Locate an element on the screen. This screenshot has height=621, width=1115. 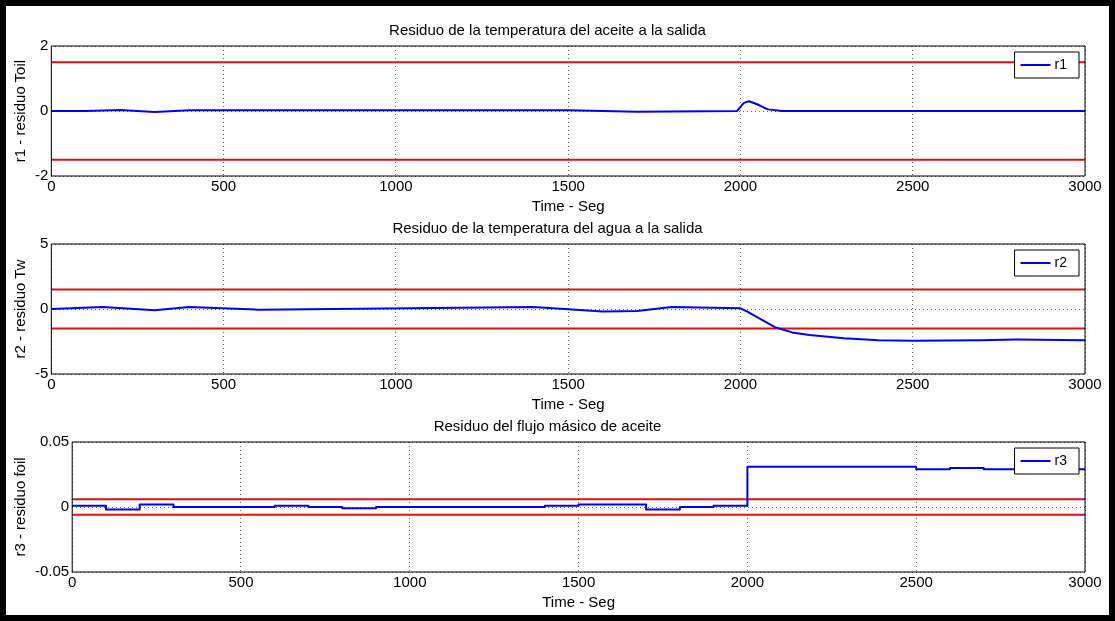
legend-label: r1 is located at coordinates (1061, 63).